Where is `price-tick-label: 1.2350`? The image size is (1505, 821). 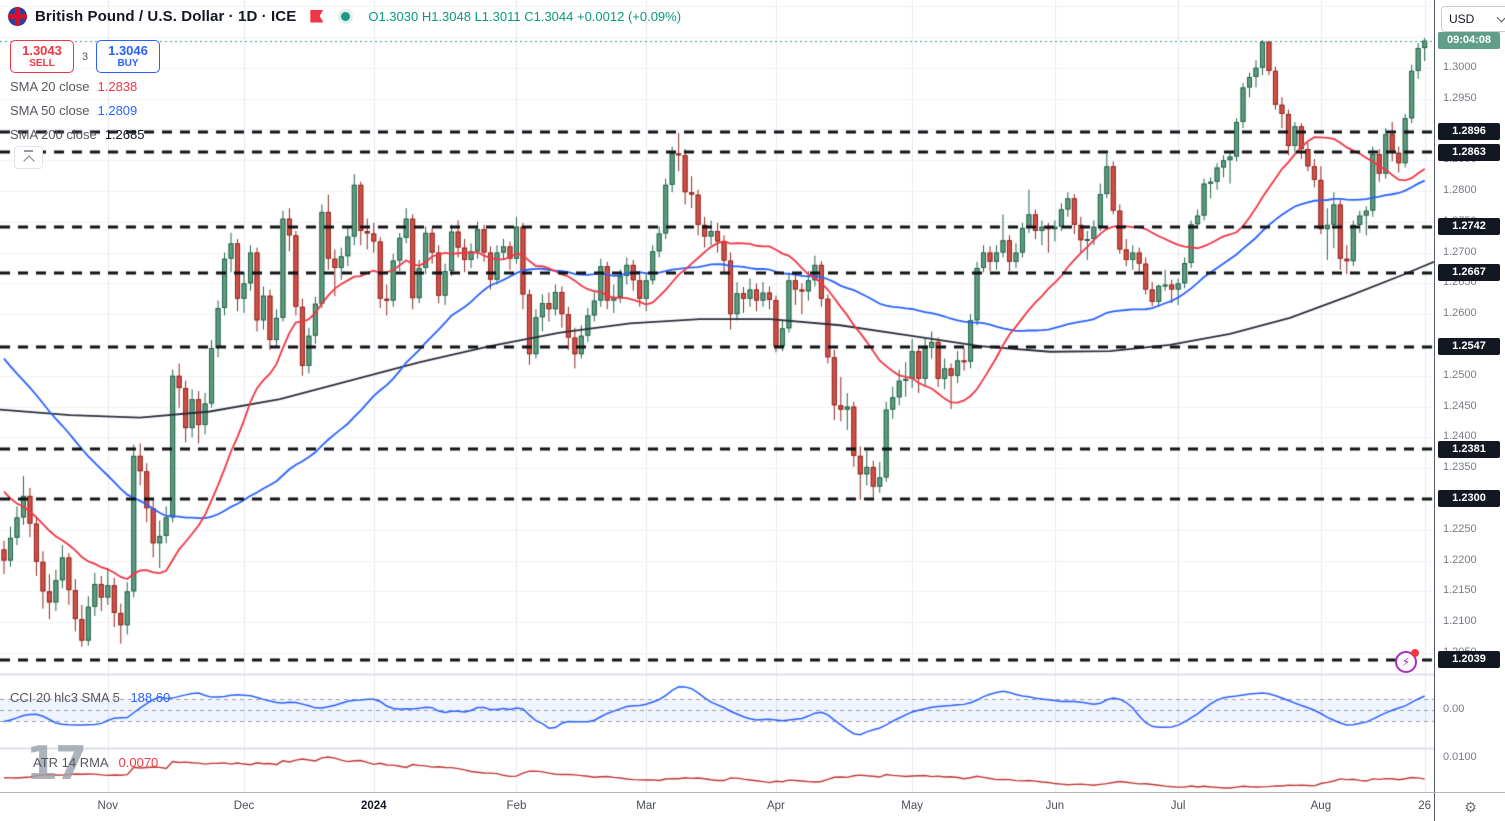 price-tick-label: 1.2350 is located at coordinates (1460, 467).